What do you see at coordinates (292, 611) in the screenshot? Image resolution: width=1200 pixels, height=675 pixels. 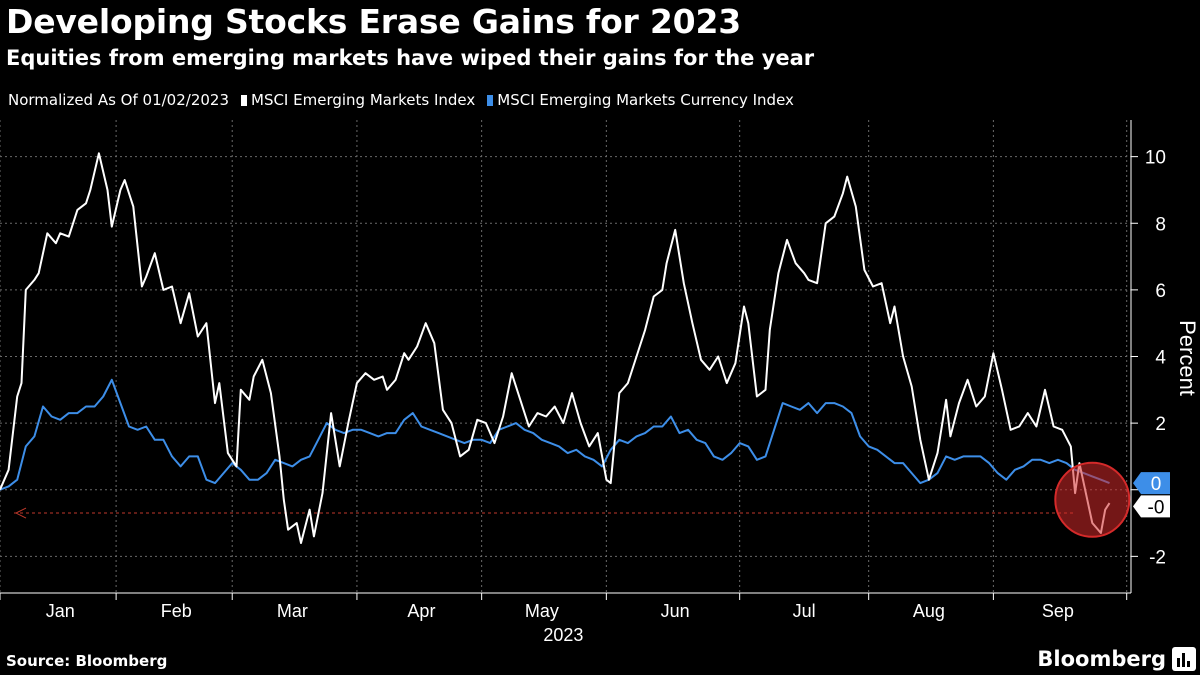 I see `x-tick-label: Mar` at bounding box center [292, 611].